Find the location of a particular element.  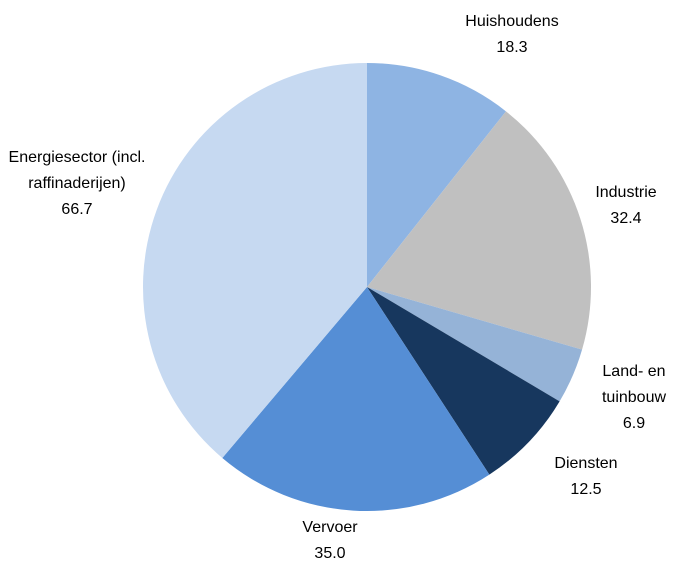

slice-name: Land- en tuinbouw is located at coordinates (634, 384).